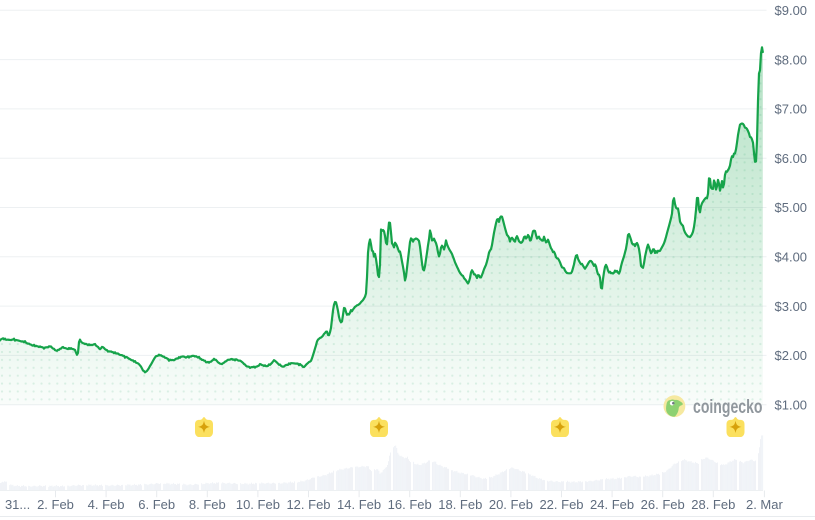 This screenshot has width=815, height=520. Describe the element at coordinates (765, 504) in the screenshot. I see `svg-text: 2. Mar` at that location.